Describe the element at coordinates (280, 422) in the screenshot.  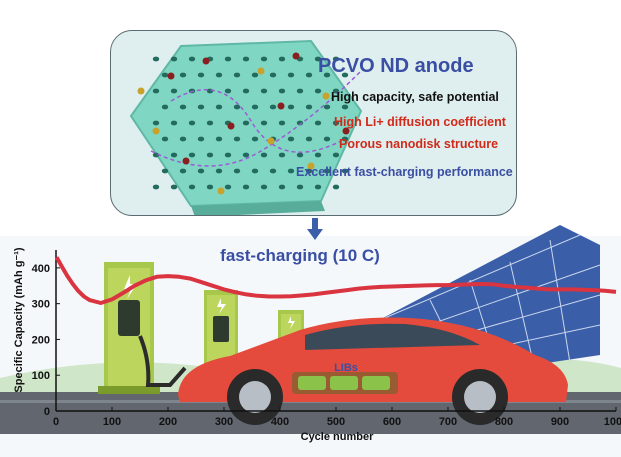
I see `x-tick-label: 400` at that location.